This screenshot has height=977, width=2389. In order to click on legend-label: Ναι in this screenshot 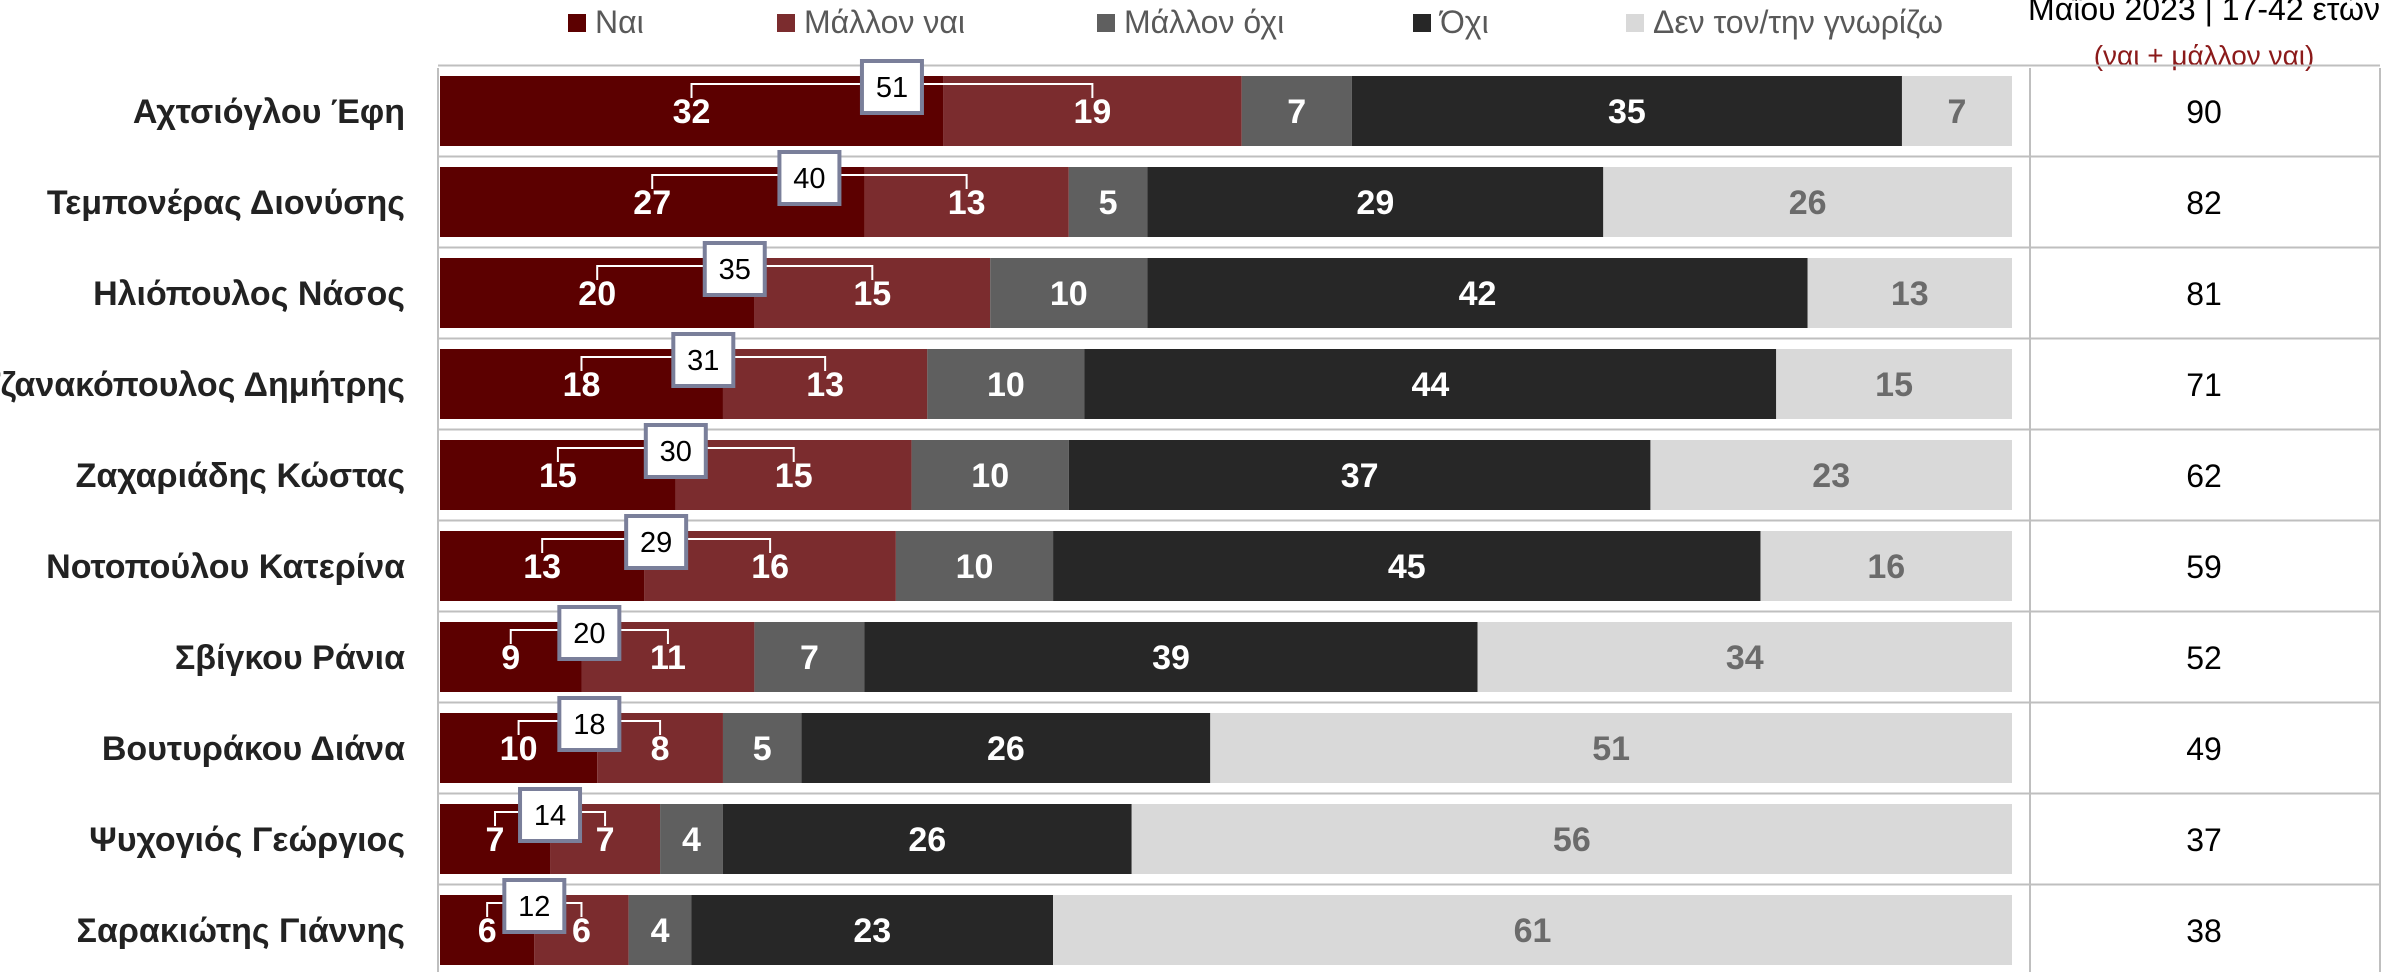, I will do `click(619, 22)`.